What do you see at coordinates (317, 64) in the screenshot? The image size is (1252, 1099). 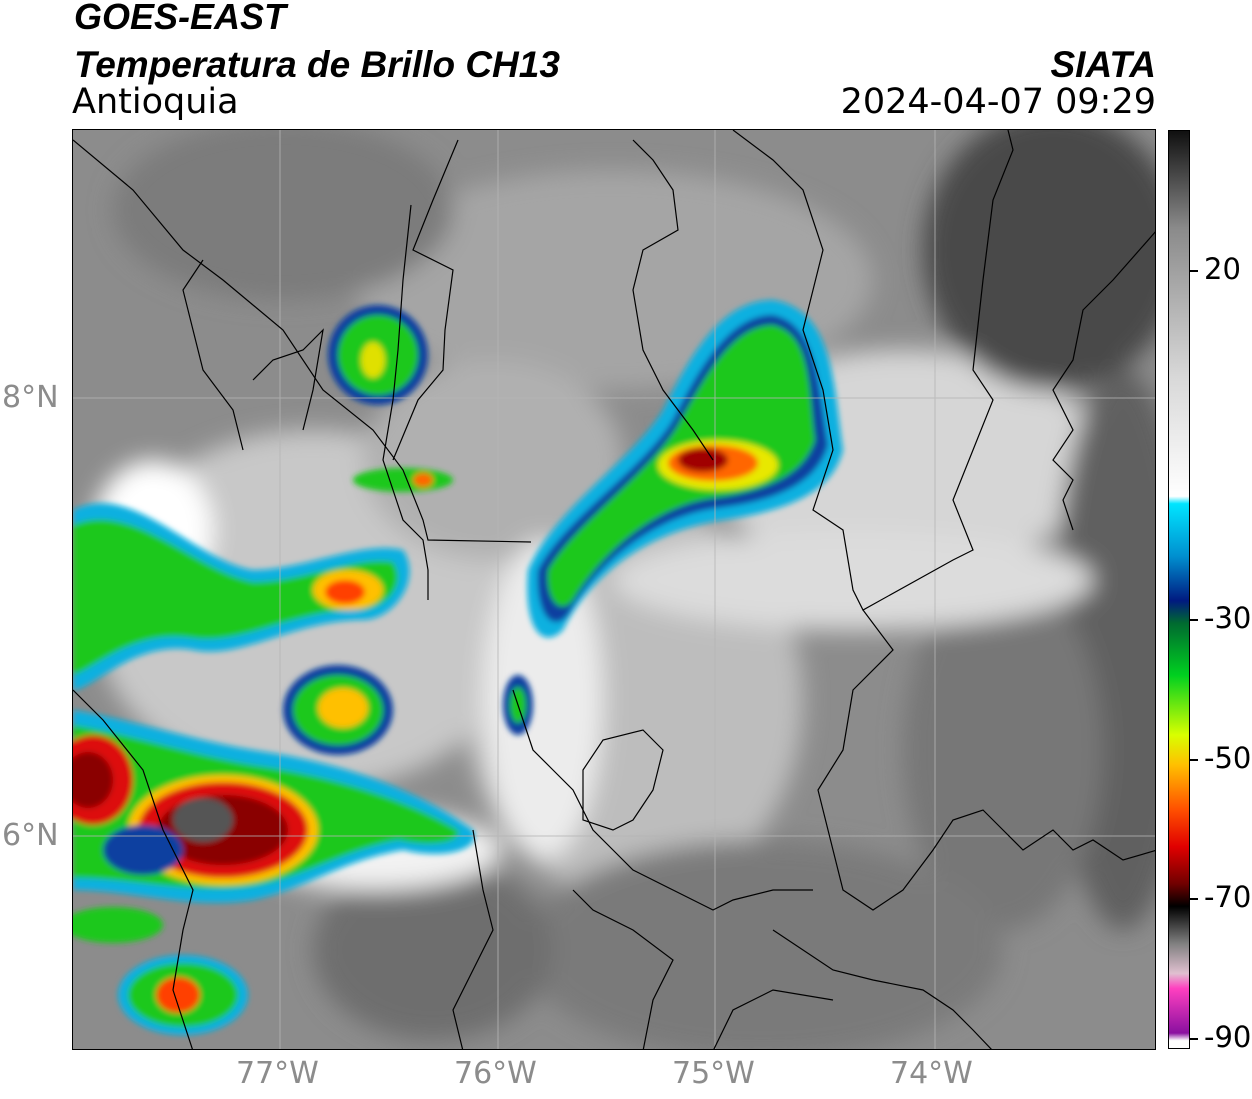 I see `product-title: Temperatura de Brillo CH13` at bounding box center [317, 64].